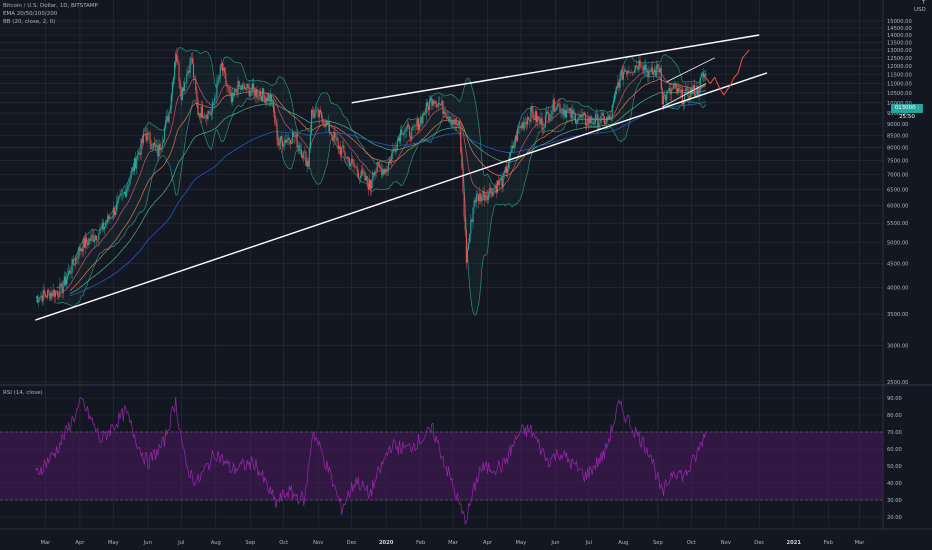 Image resolution: width=932 pixels, height=550 pixels. I want to click on bb-indicator-label: BB (20, close, 2, 0), so click(29, 22).